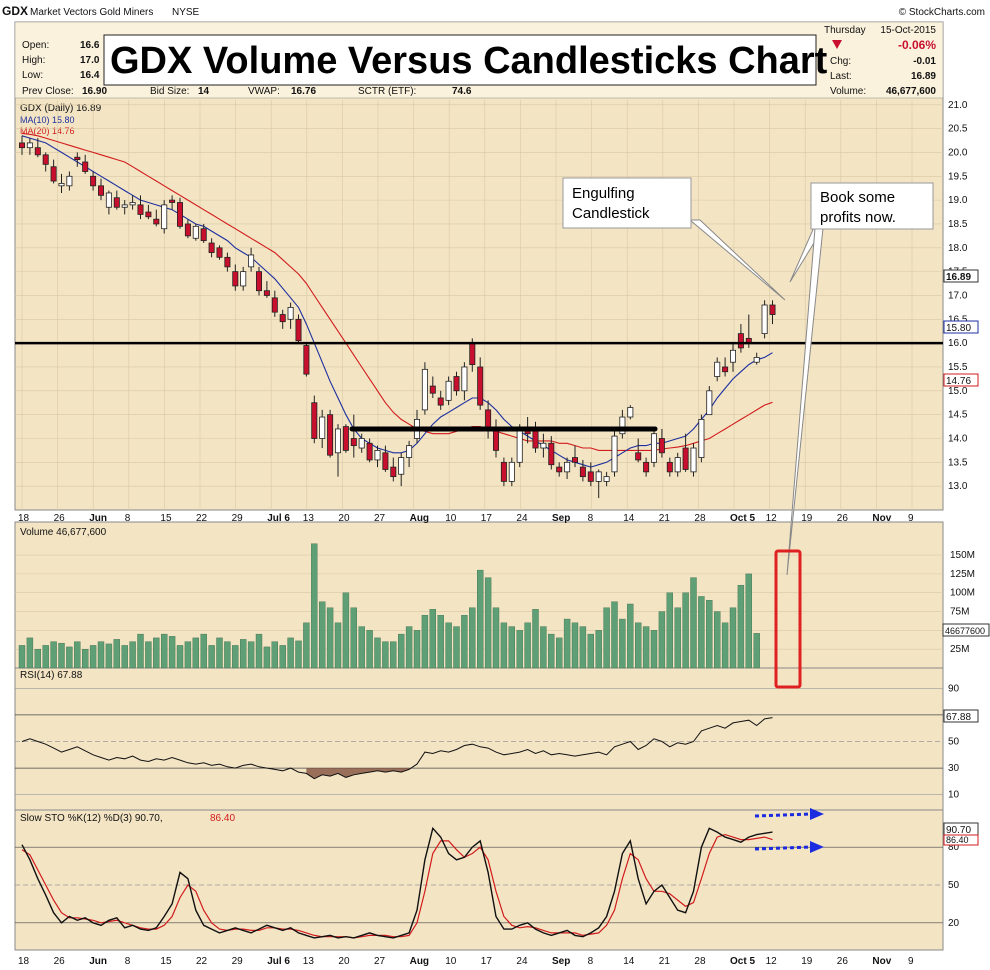 The height and width of the screenshot is (970, 990). What do you see at coordinates (924, 61) in the screenshot?
I see `chg-value: -0.01` at bounding box center [924, 61].